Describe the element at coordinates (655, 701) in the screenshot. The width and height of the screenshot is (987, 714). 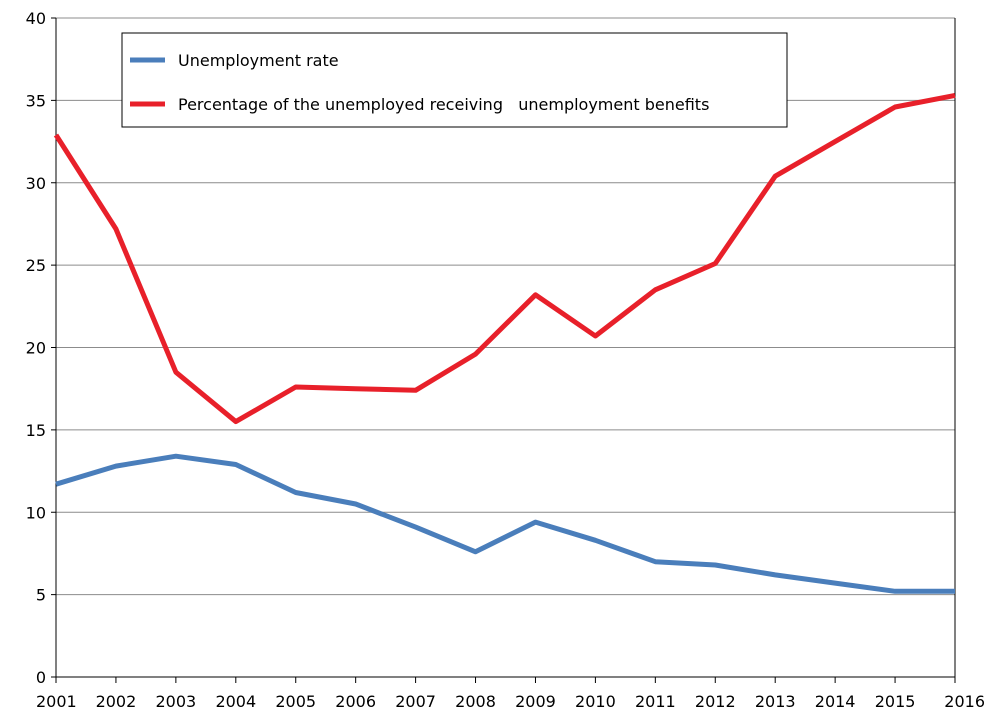
I see `x-tick-label-2011: 2011` at that location.